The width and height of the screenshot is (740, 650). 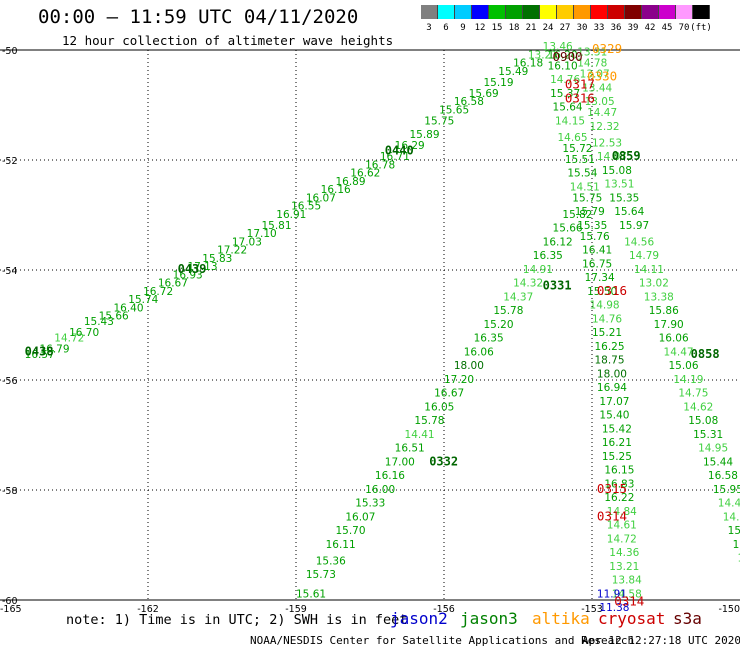 What do you see at coordinates (599, 28) in the screenshot?
I see `colorbar-label: 33` at bounding box center [599, 28].